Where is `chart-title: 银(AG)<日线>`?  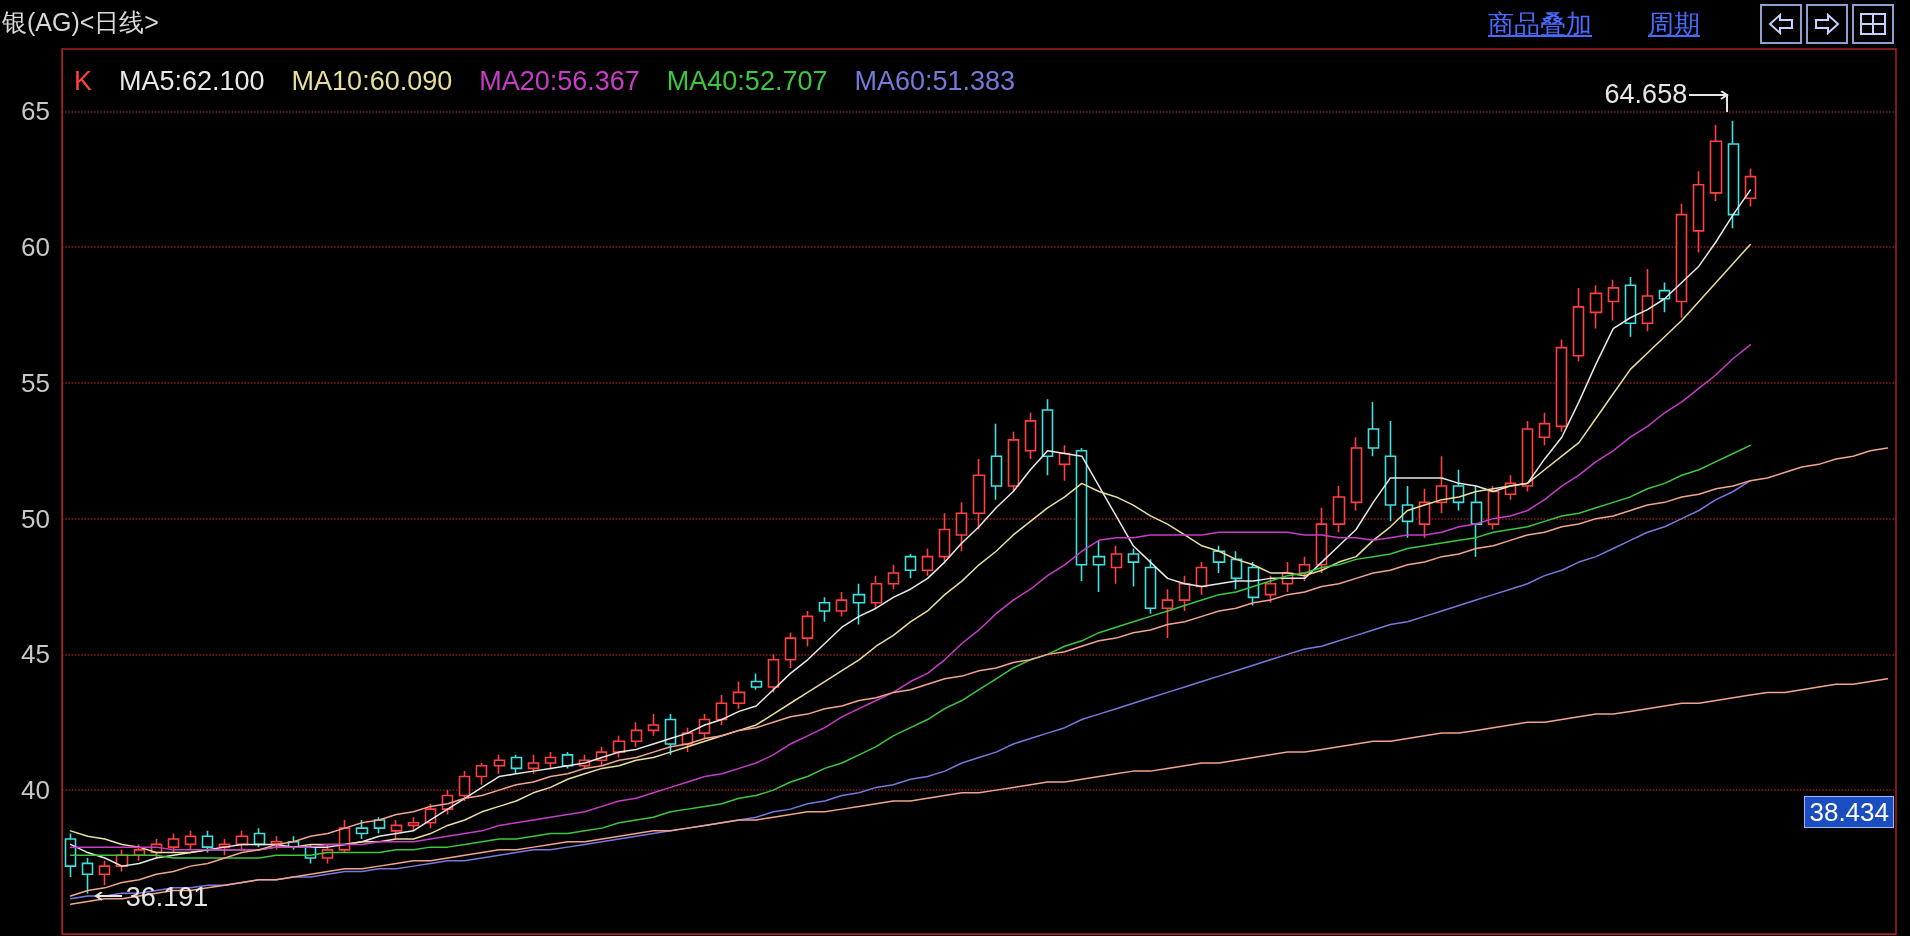 chart-title: 银(AG)<日线> is located at coordinates (80, 22).